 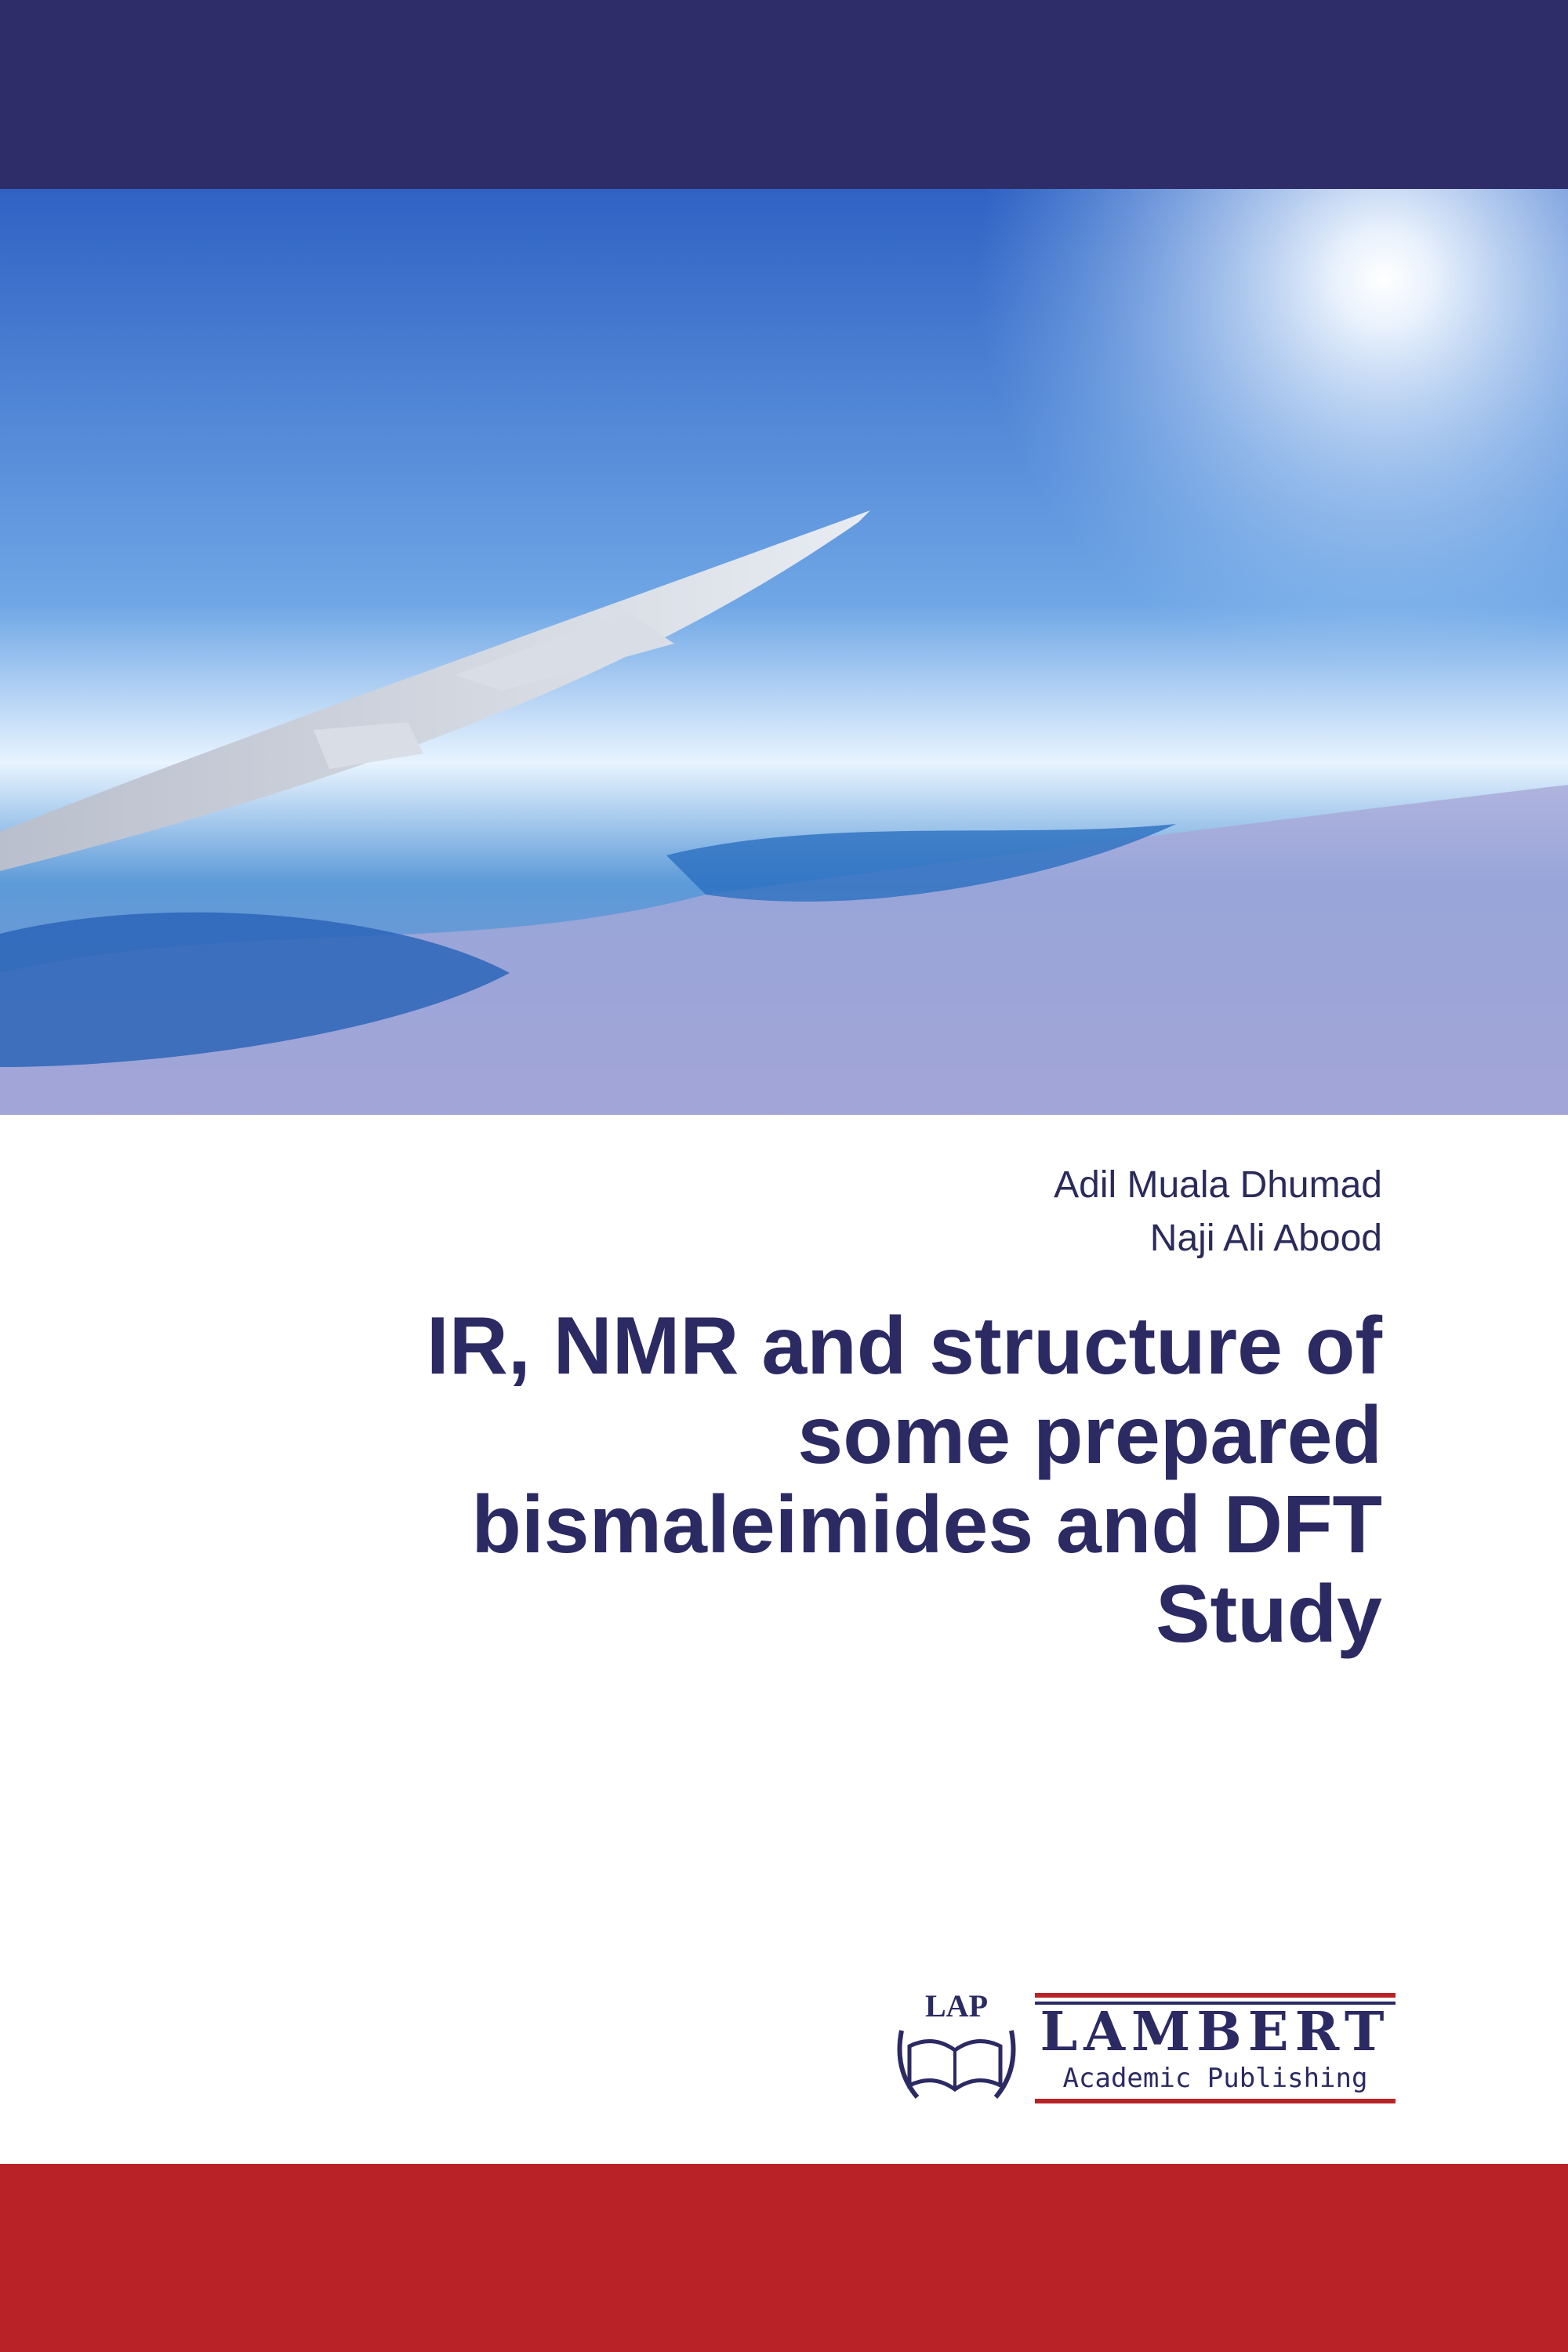 What do you see at coordinates (926, 1524) in the screenshot?
I see `title-line: bismaleimides and DFT` at bounding box center [926, 1524].